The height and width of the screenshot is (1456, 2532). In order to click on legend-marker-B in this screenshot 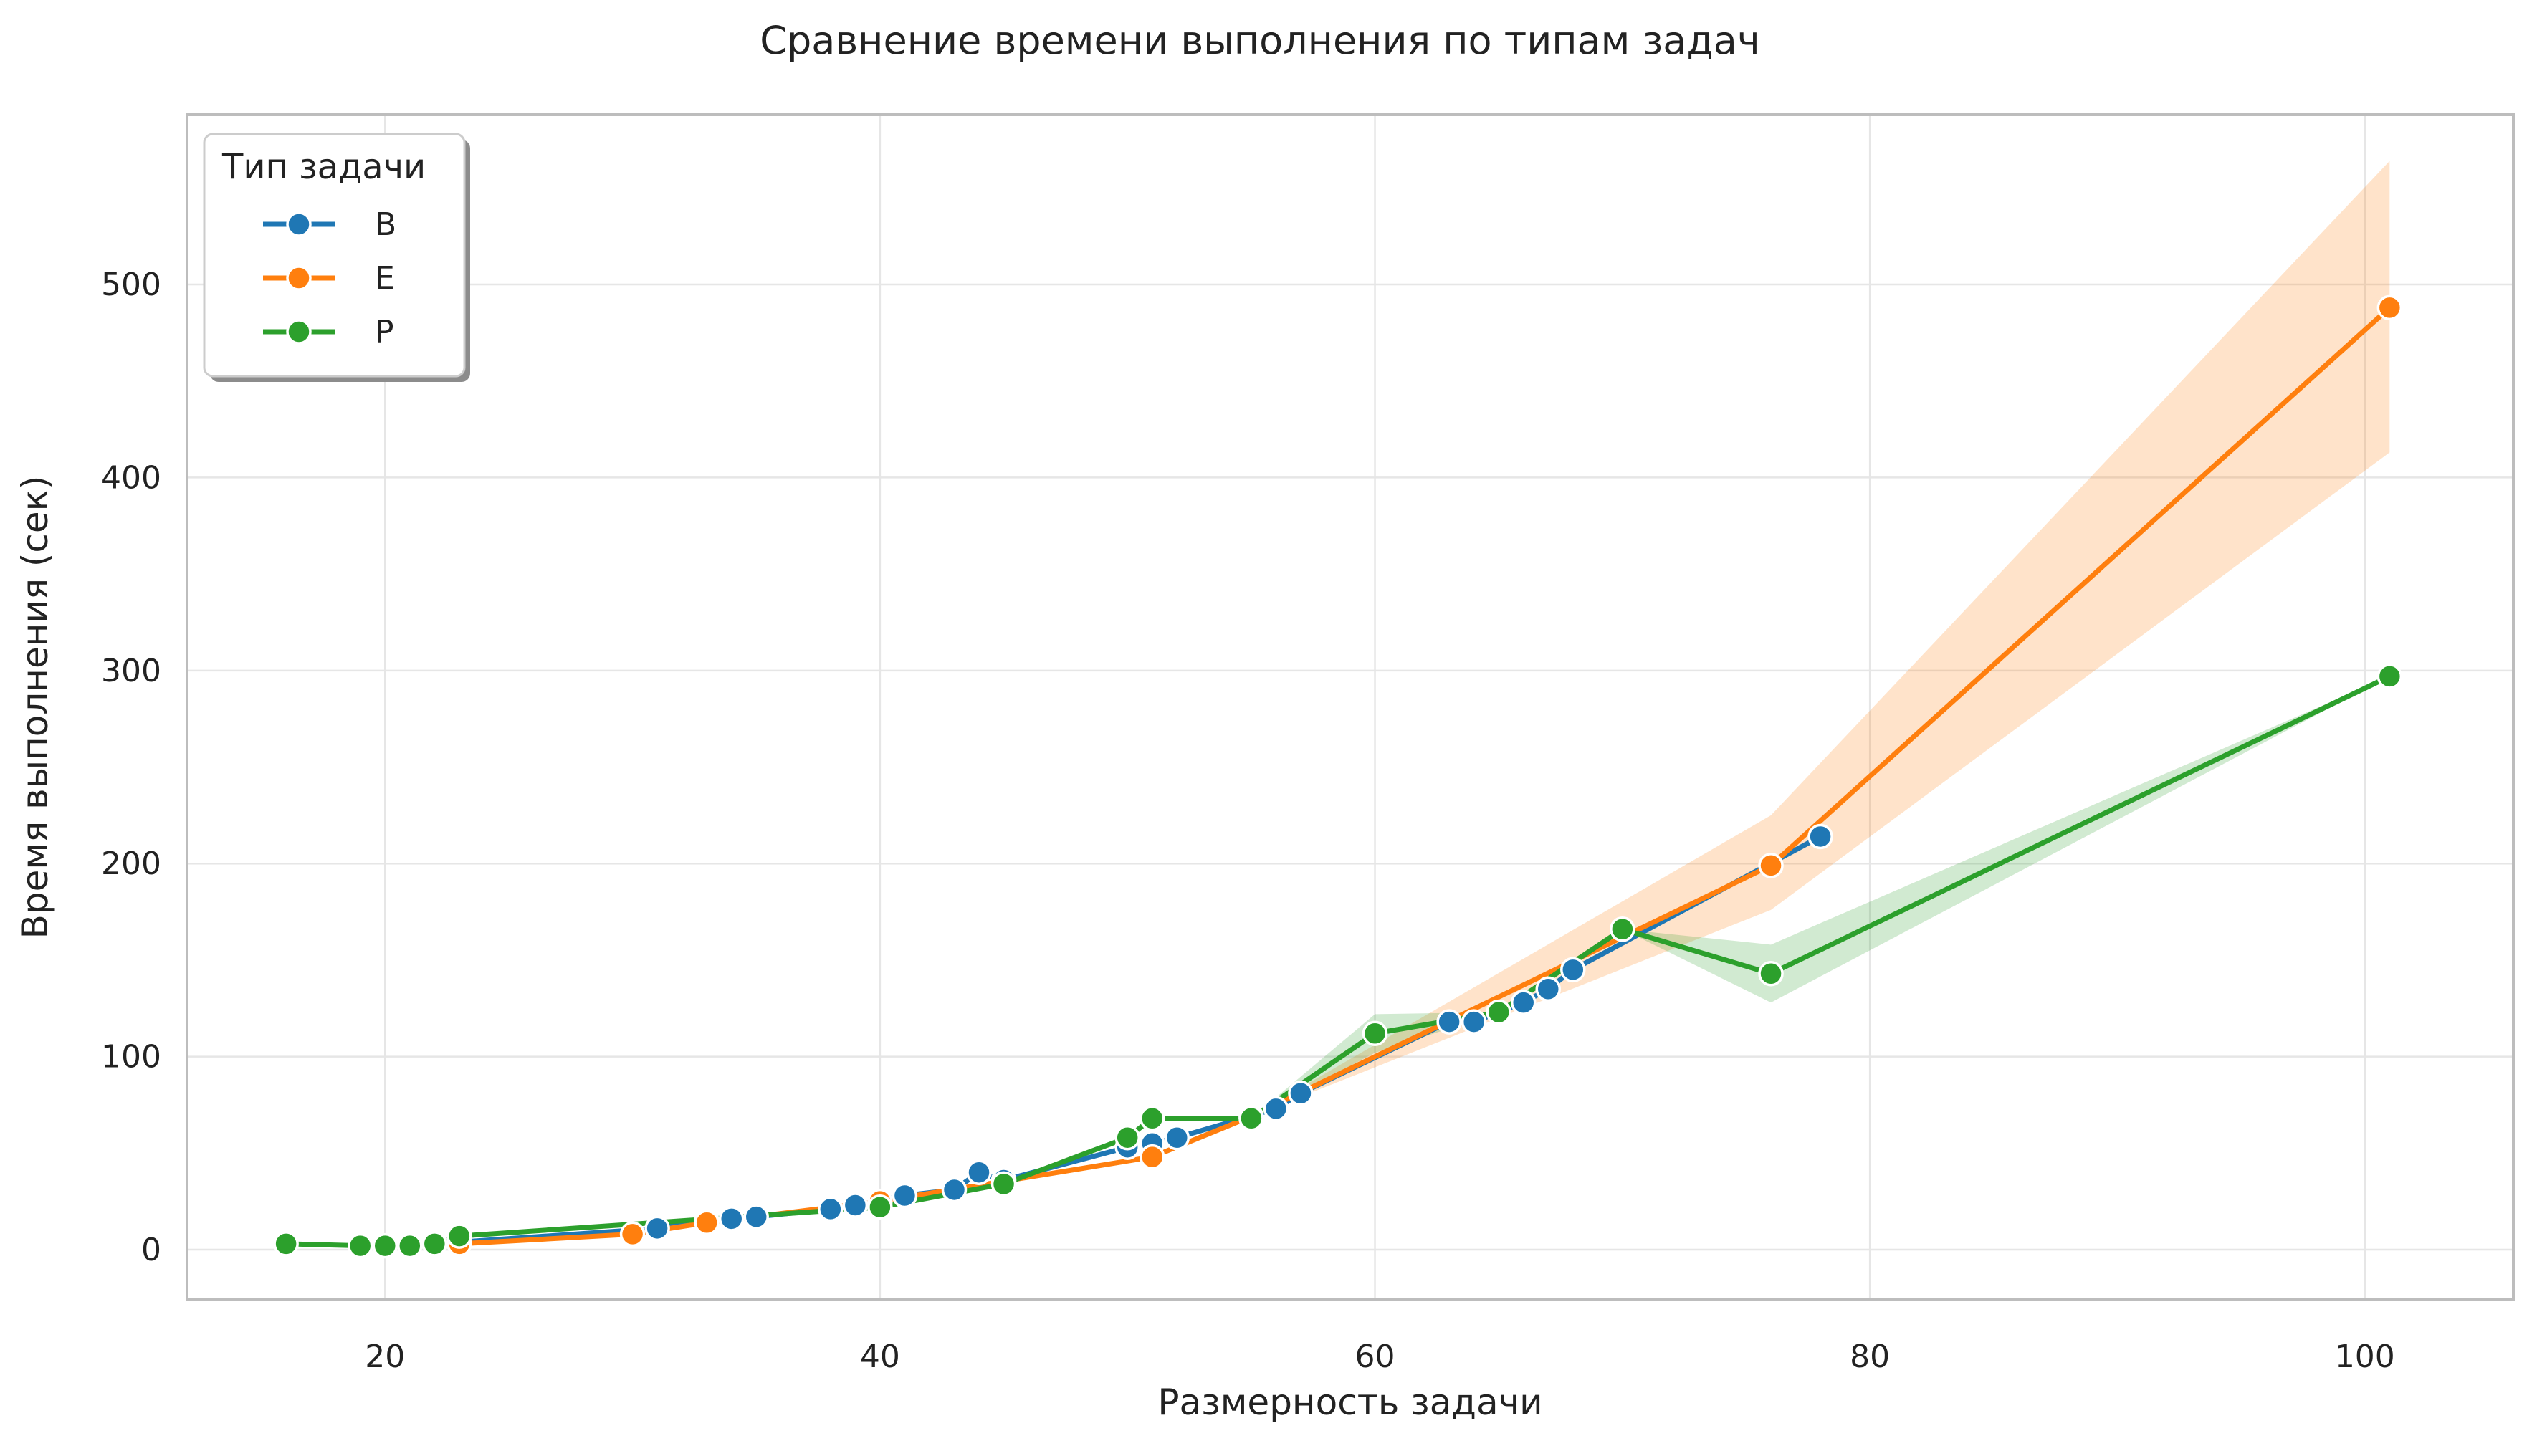, I will do `click(299, 224)`.